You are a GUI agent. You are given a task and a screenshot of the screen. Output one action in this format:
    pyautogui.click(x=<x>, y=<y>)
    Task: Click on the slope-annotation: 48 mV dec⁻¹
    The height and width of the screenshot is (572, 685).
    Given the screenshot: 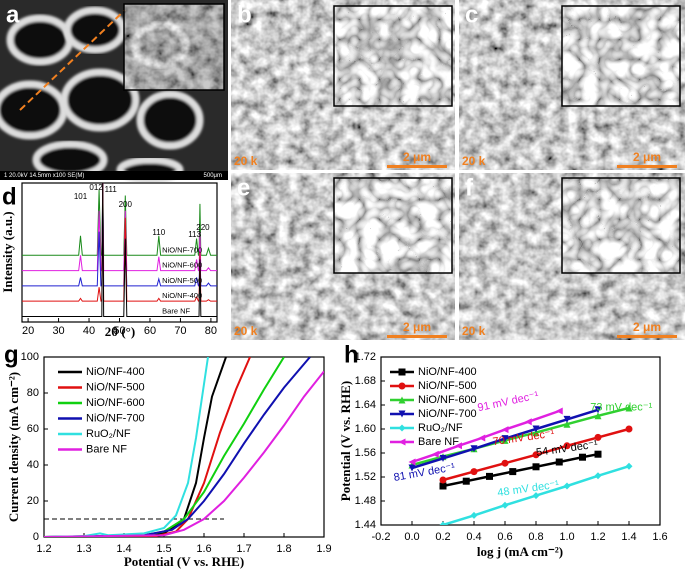 What is the action you would take?
    pyautogui.click(x=528, y=489)
    